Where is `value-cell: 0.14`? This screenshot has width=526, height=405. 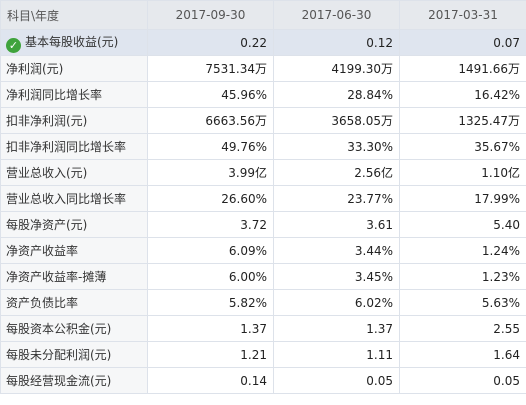
value-cell: 0.14 is located at coordinates (210, 380).